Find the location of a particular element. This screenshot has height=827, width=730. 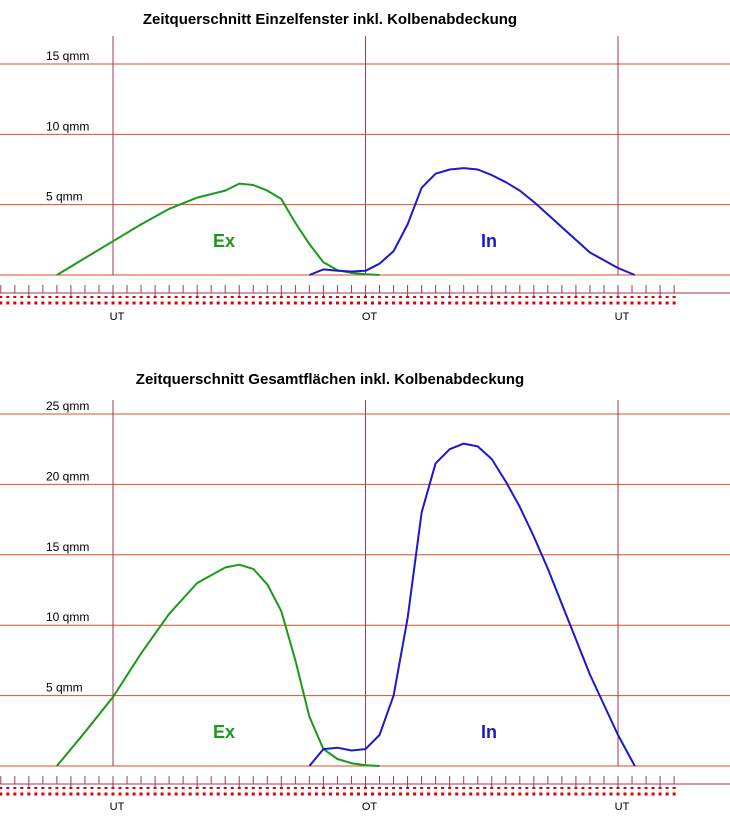

y-tick-label: 25 qmm is located at coordinates (67, 406).